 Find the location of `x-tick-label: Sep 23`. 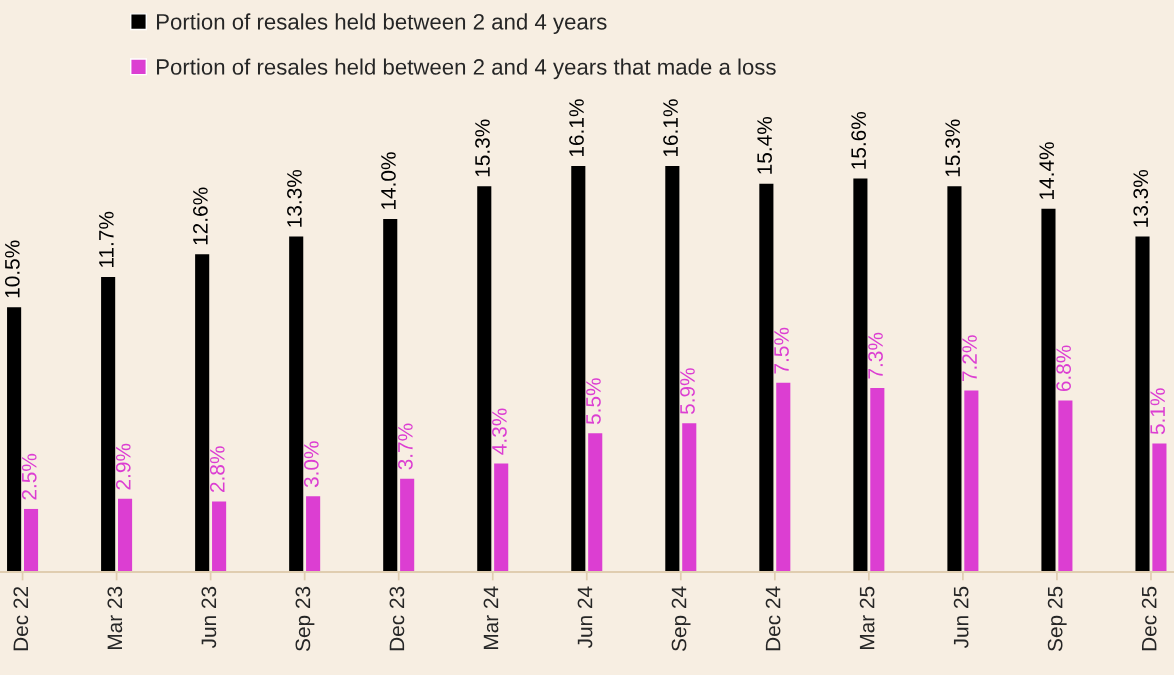

x-tick-label: Sep 23 is located at coordinates (305, 618).